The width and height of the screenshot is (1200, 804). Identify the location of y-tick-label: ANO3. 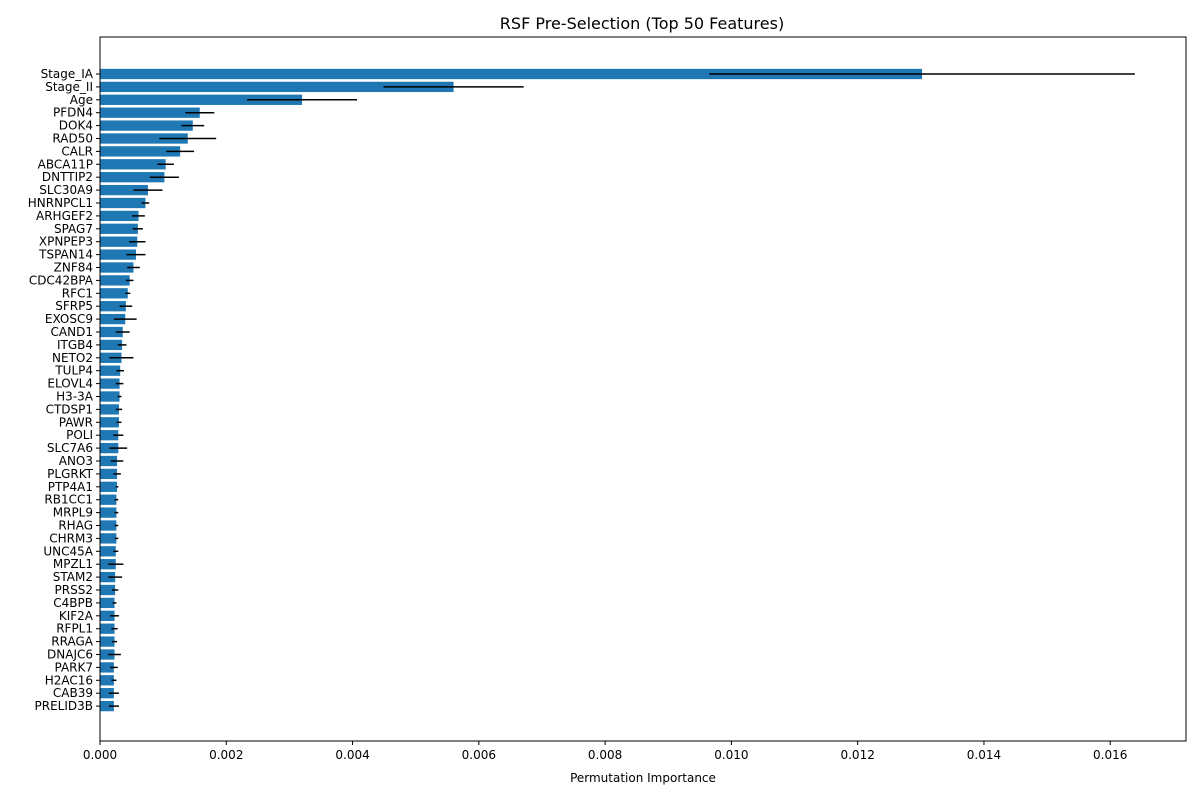
(76, 461).